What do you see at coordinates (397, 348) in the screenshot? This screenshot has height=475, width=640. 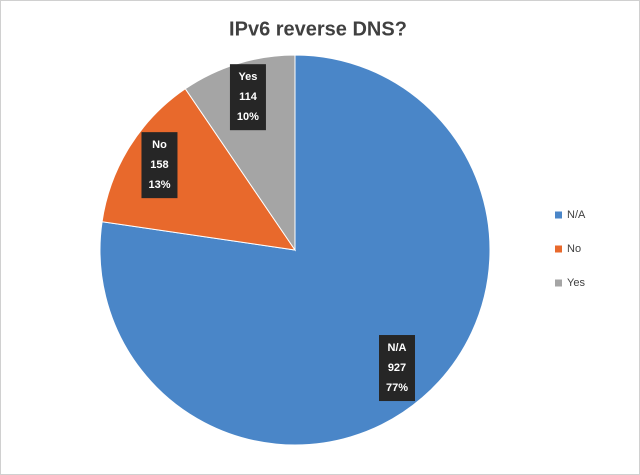 I see `data-label-category: N/A` at bounding box center [397, 348].